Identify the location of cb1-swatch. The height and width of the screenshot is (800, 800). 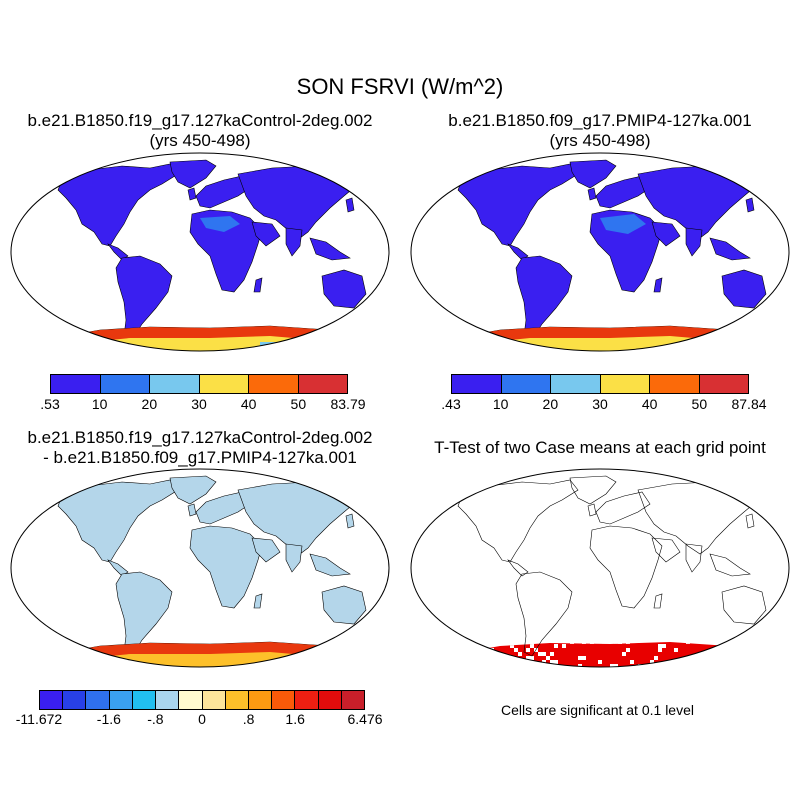
(125, 384).